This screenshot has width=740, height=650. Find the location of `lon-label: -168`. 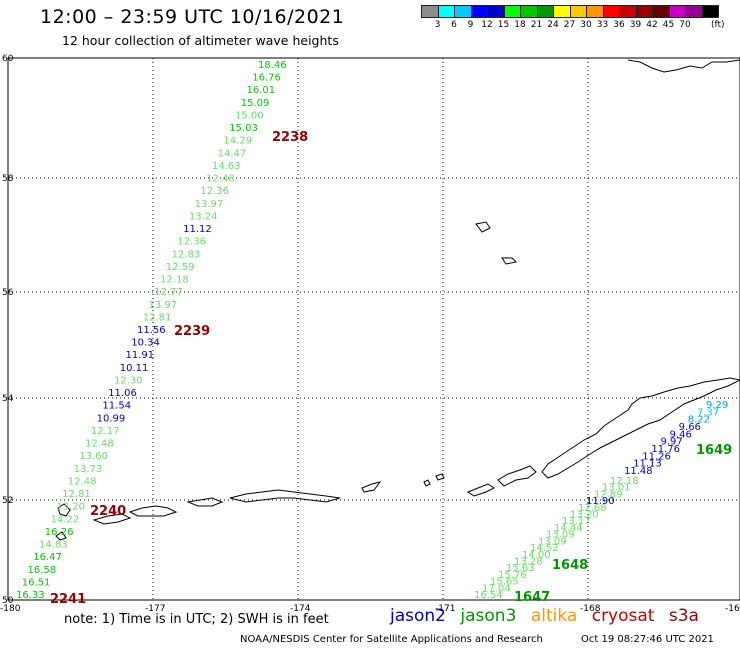

lon-label: -168 is located at coordinates (590, 609).